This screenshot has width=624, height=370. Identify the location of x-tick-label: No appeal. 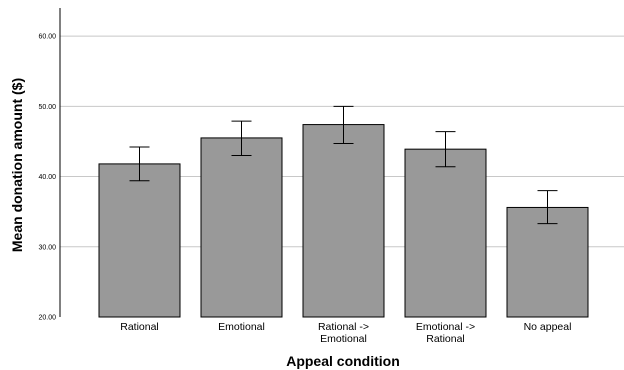
(548, 327).